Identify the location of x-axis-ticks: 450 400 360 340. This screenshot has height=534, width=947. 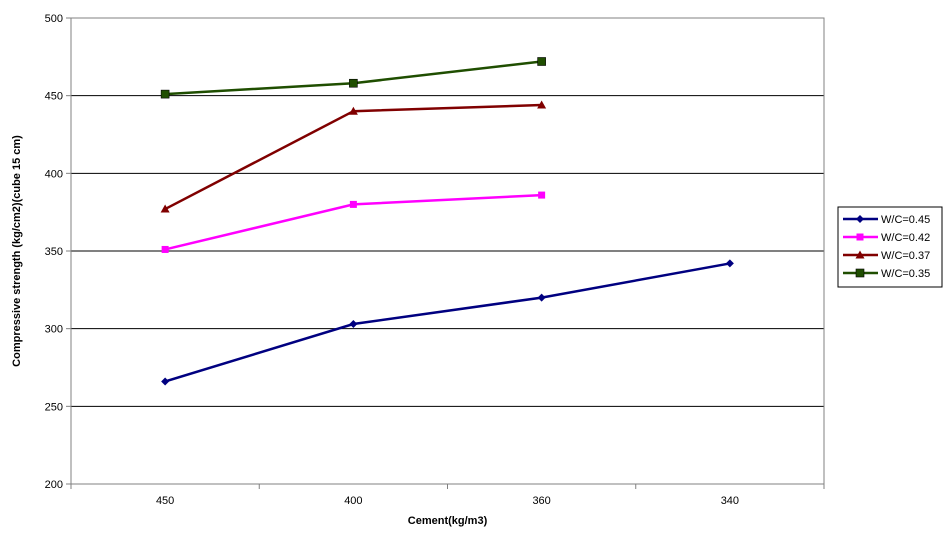
(447, 495).